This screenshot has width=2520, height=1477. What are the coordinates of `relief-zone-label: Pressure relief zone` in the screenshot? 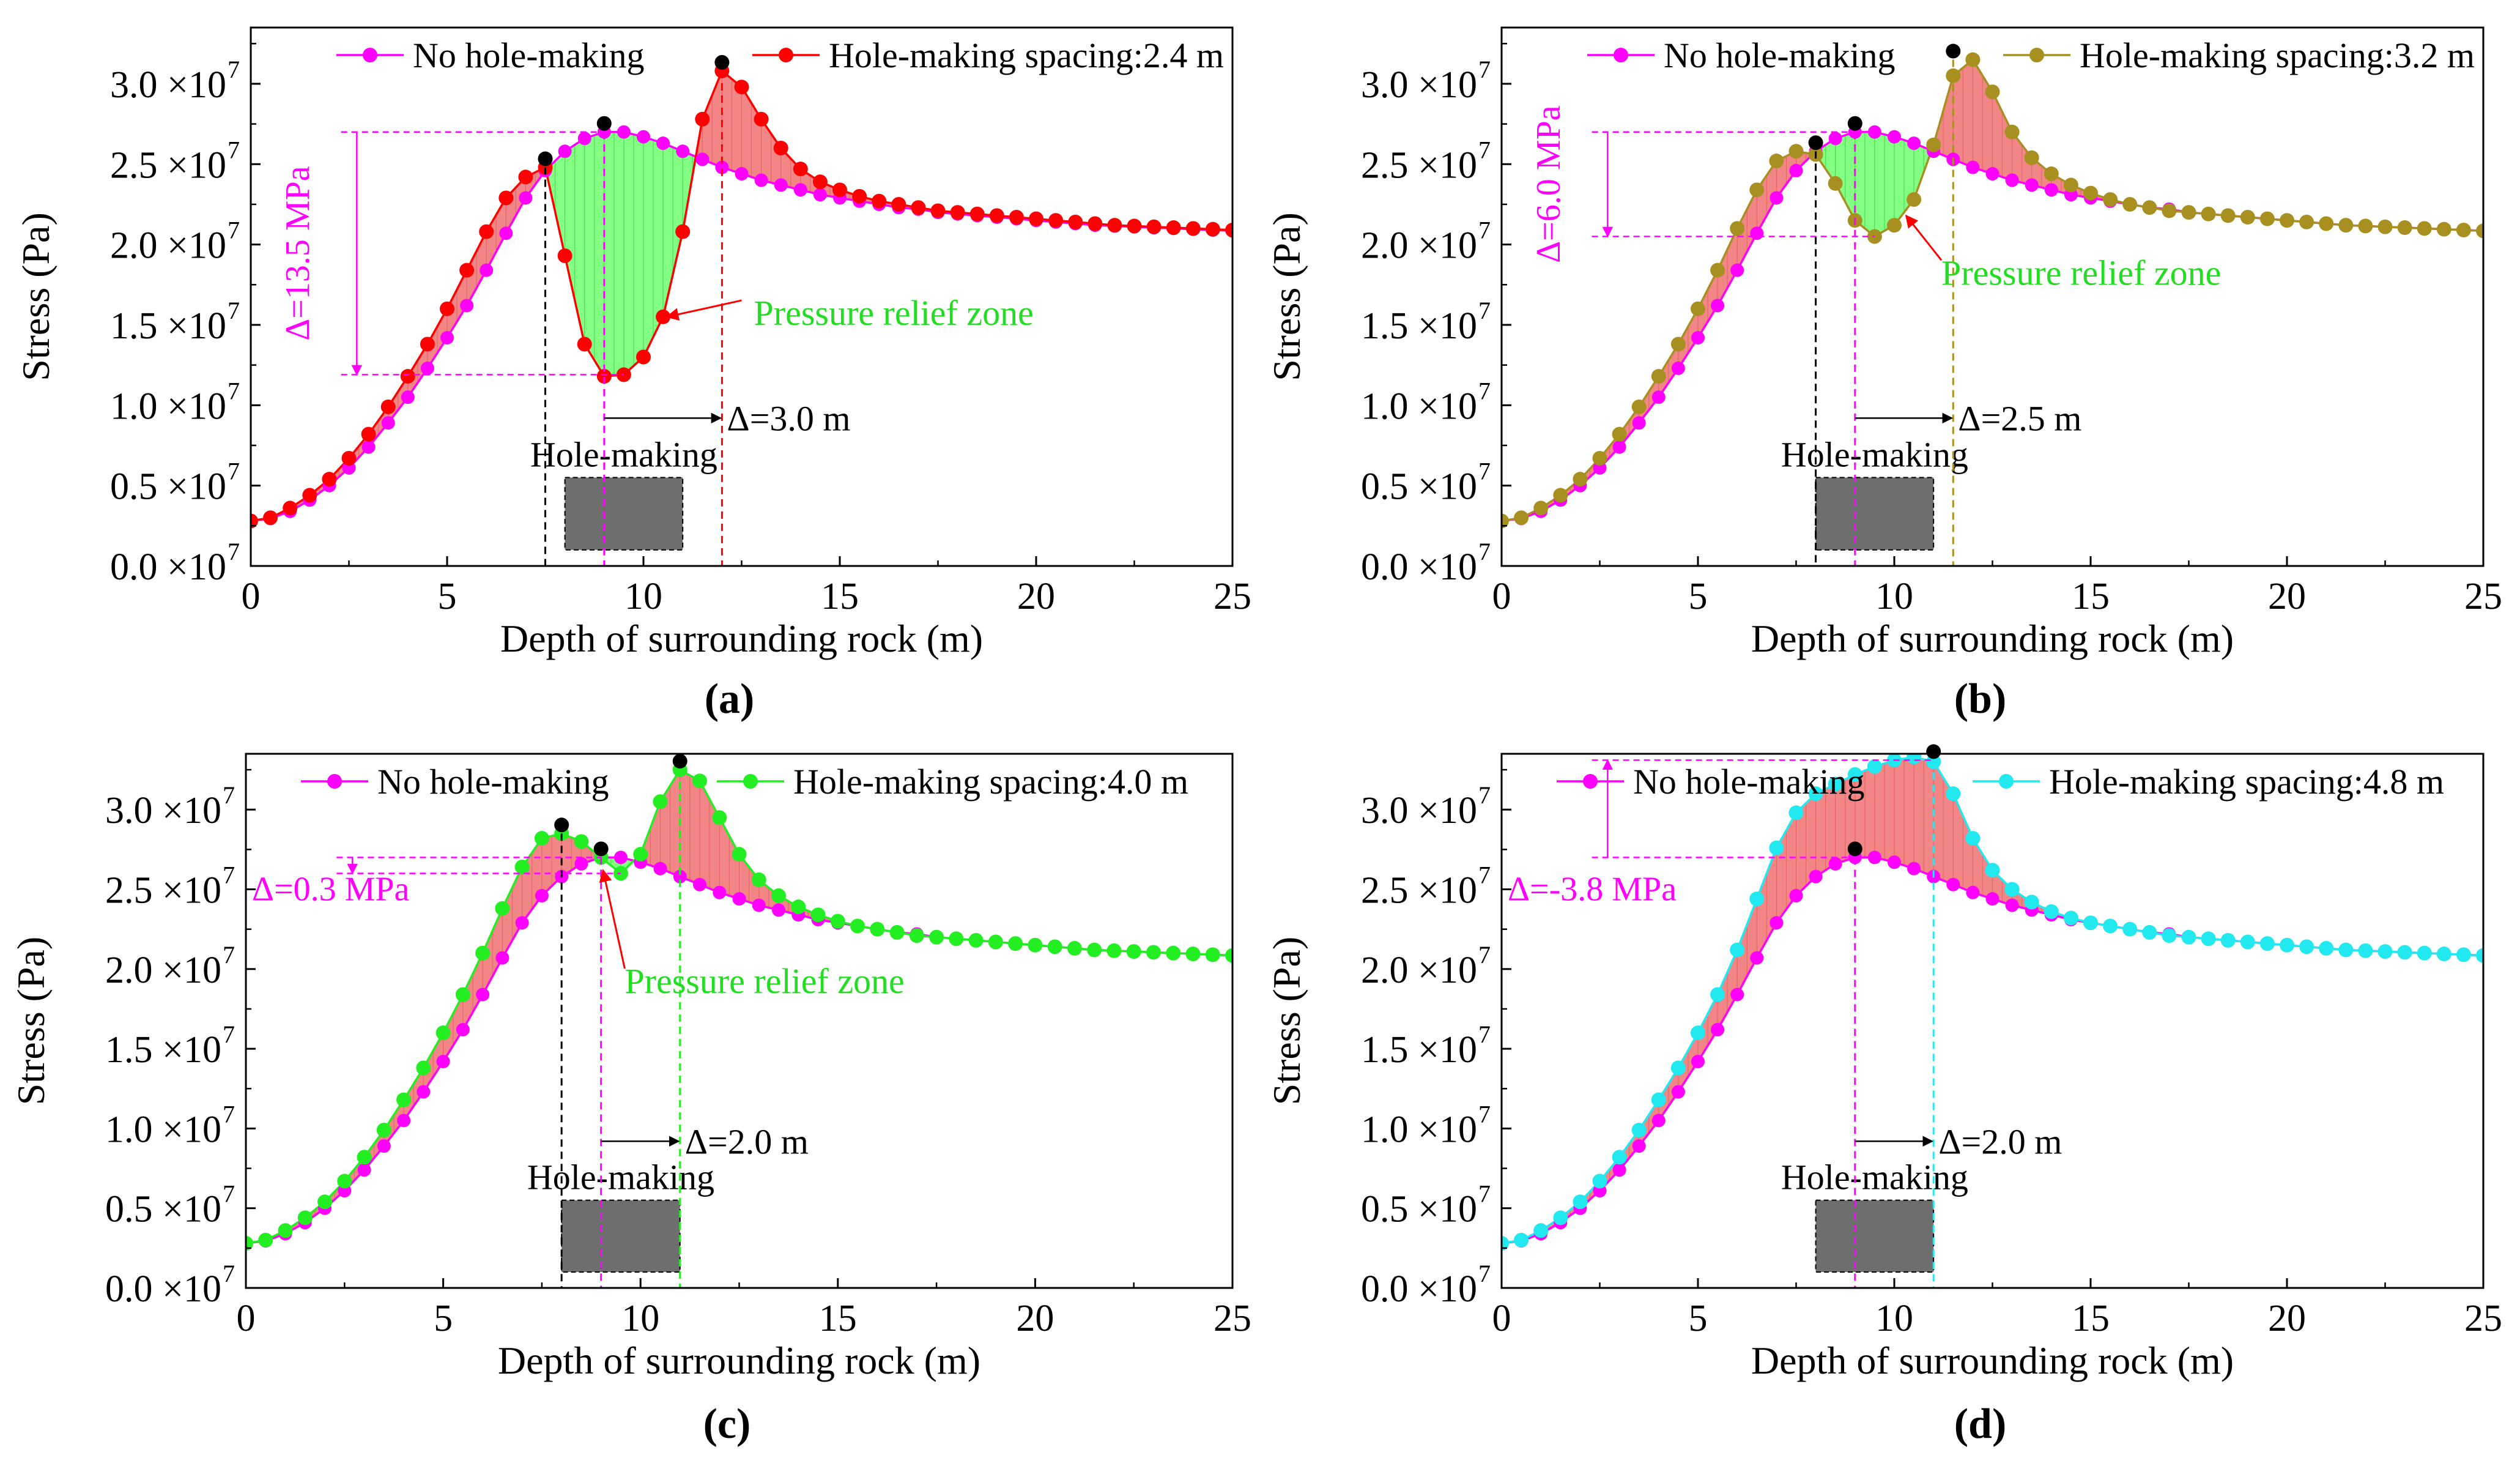 It's located at (764, 981).